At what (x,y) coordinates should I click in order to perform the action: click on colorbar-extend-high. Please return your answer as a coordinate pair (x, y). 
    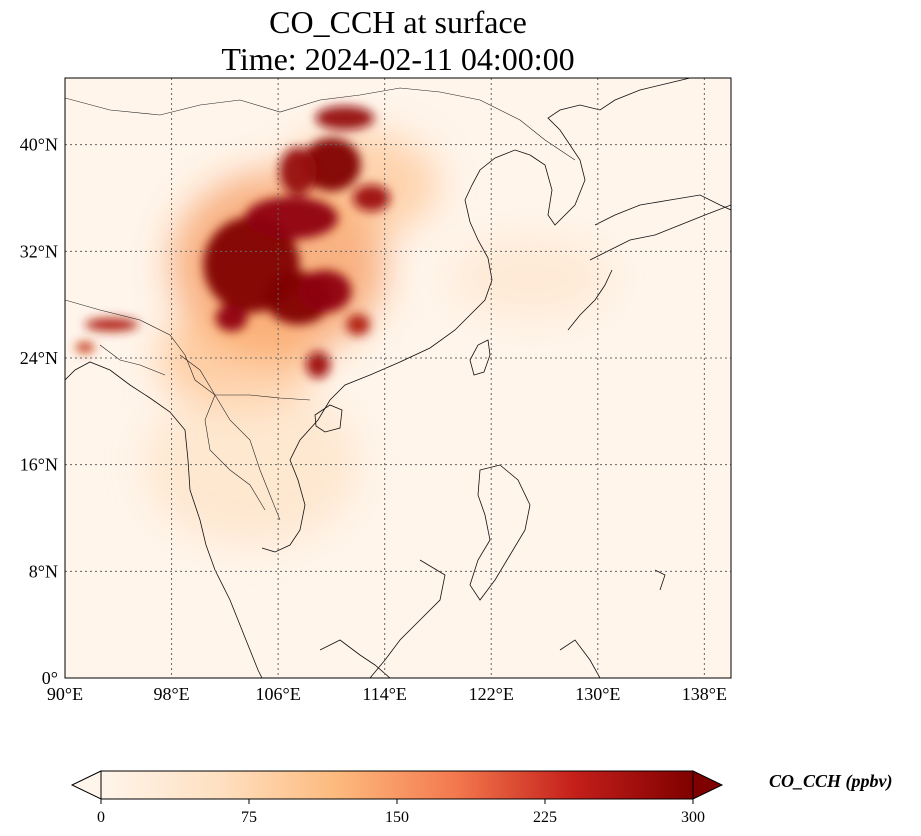
    Looking at the image, I should click on (708, 785).